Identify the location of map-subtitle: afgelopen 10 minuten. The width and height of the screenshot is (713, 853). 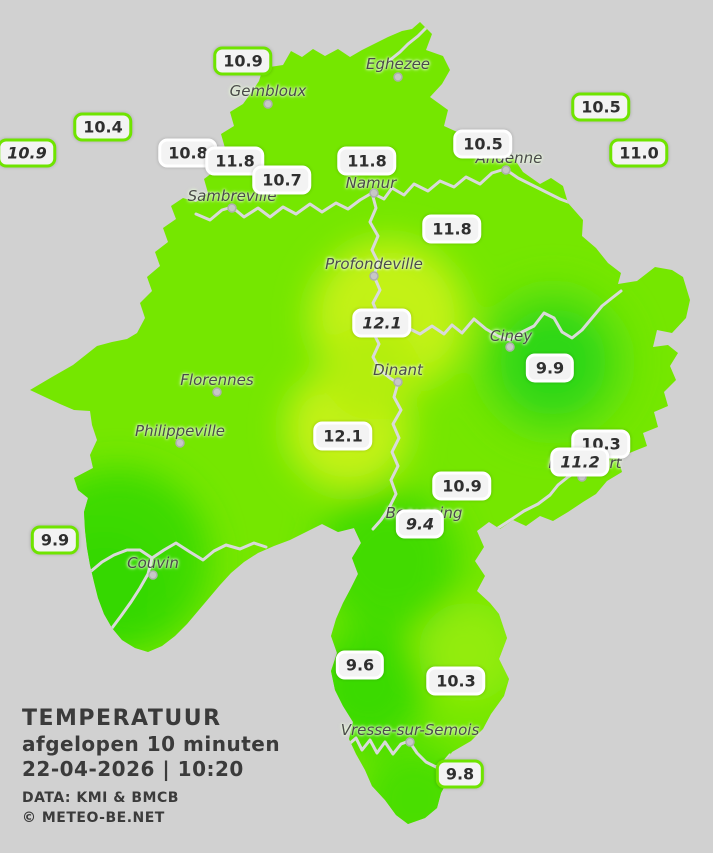
(151, 744).